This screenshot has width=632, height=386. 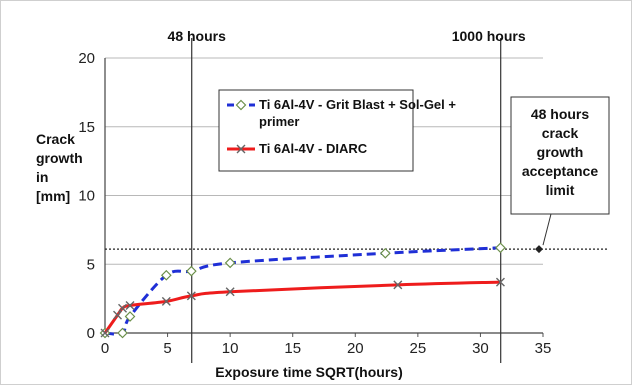 I want to click on annotation-text-line: crack, so click(x=560, y=133).